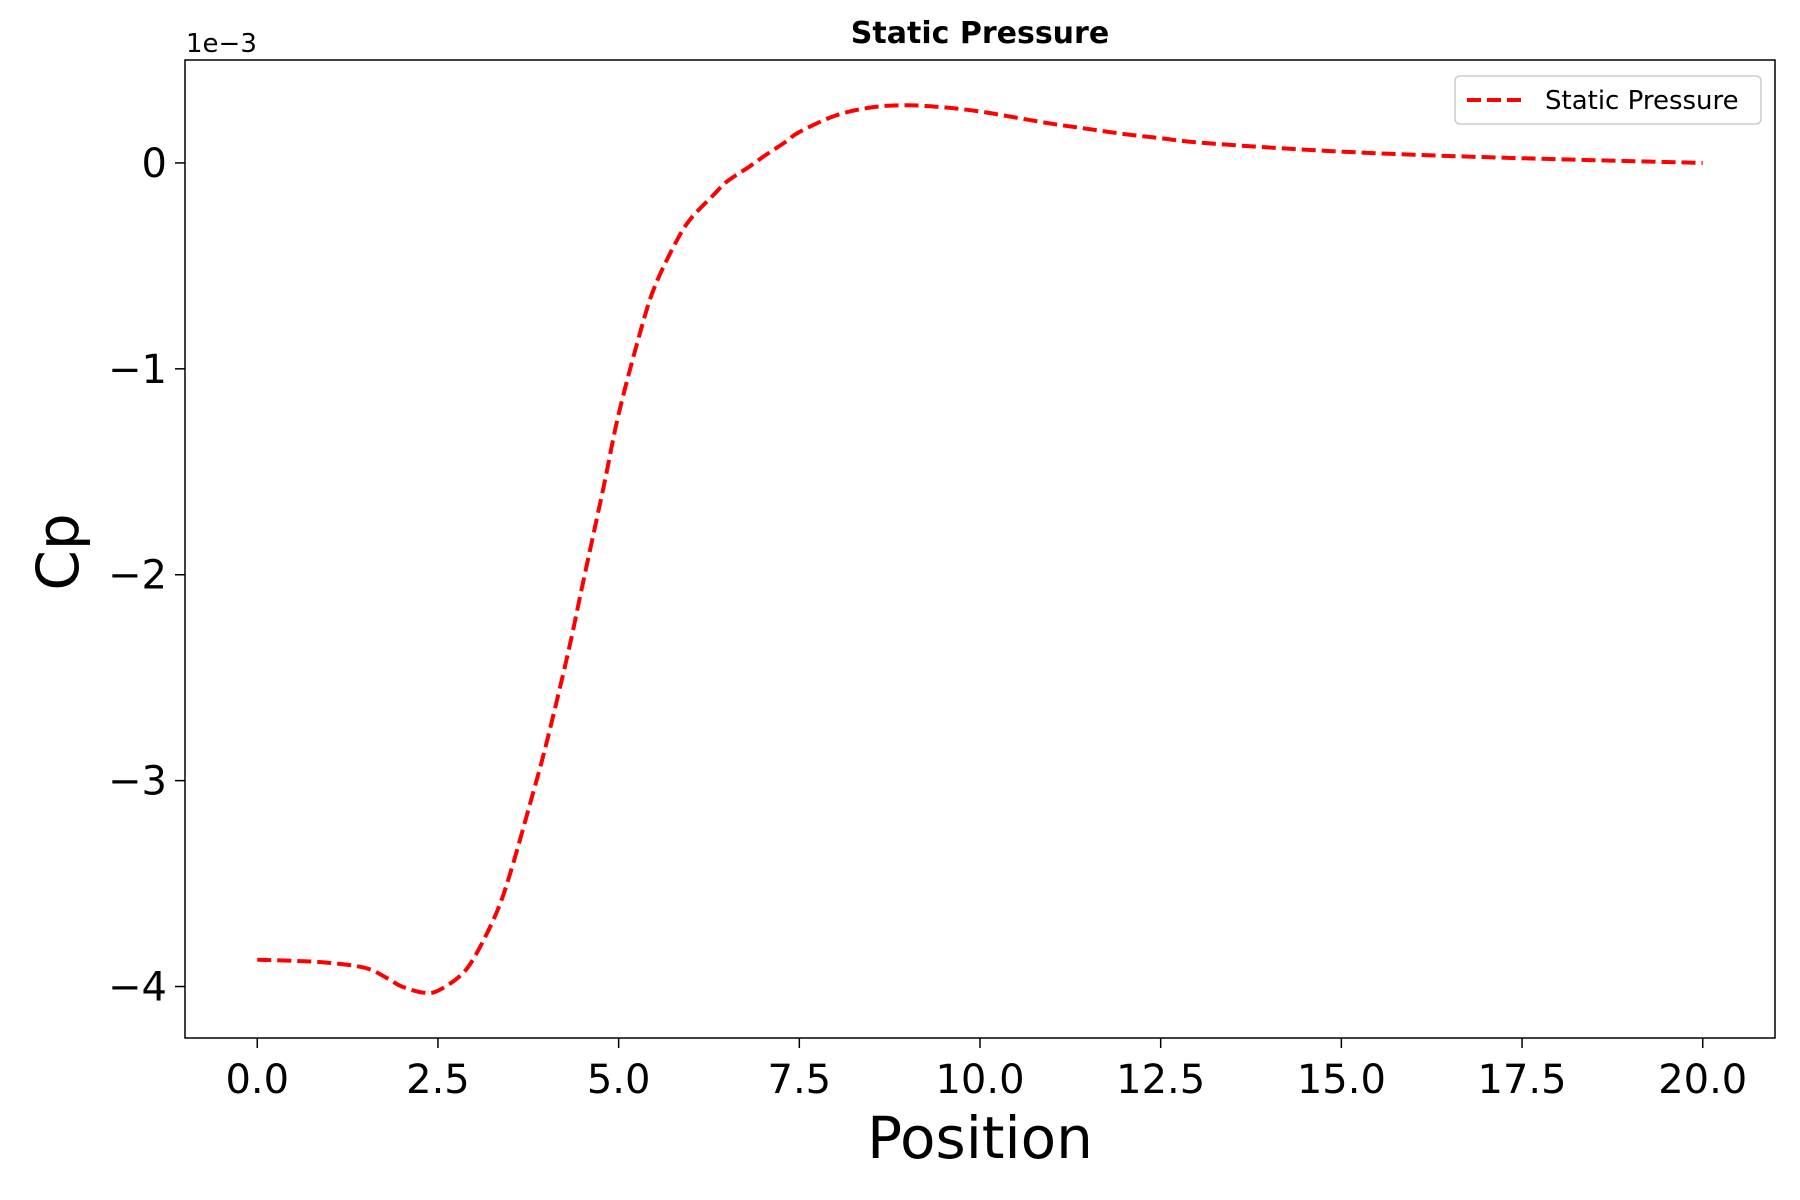  What do you see at coordinates (979, 1080) in the screenshot?
I see `x-tick-label: 10.0` at bounding box center [979, 1080].